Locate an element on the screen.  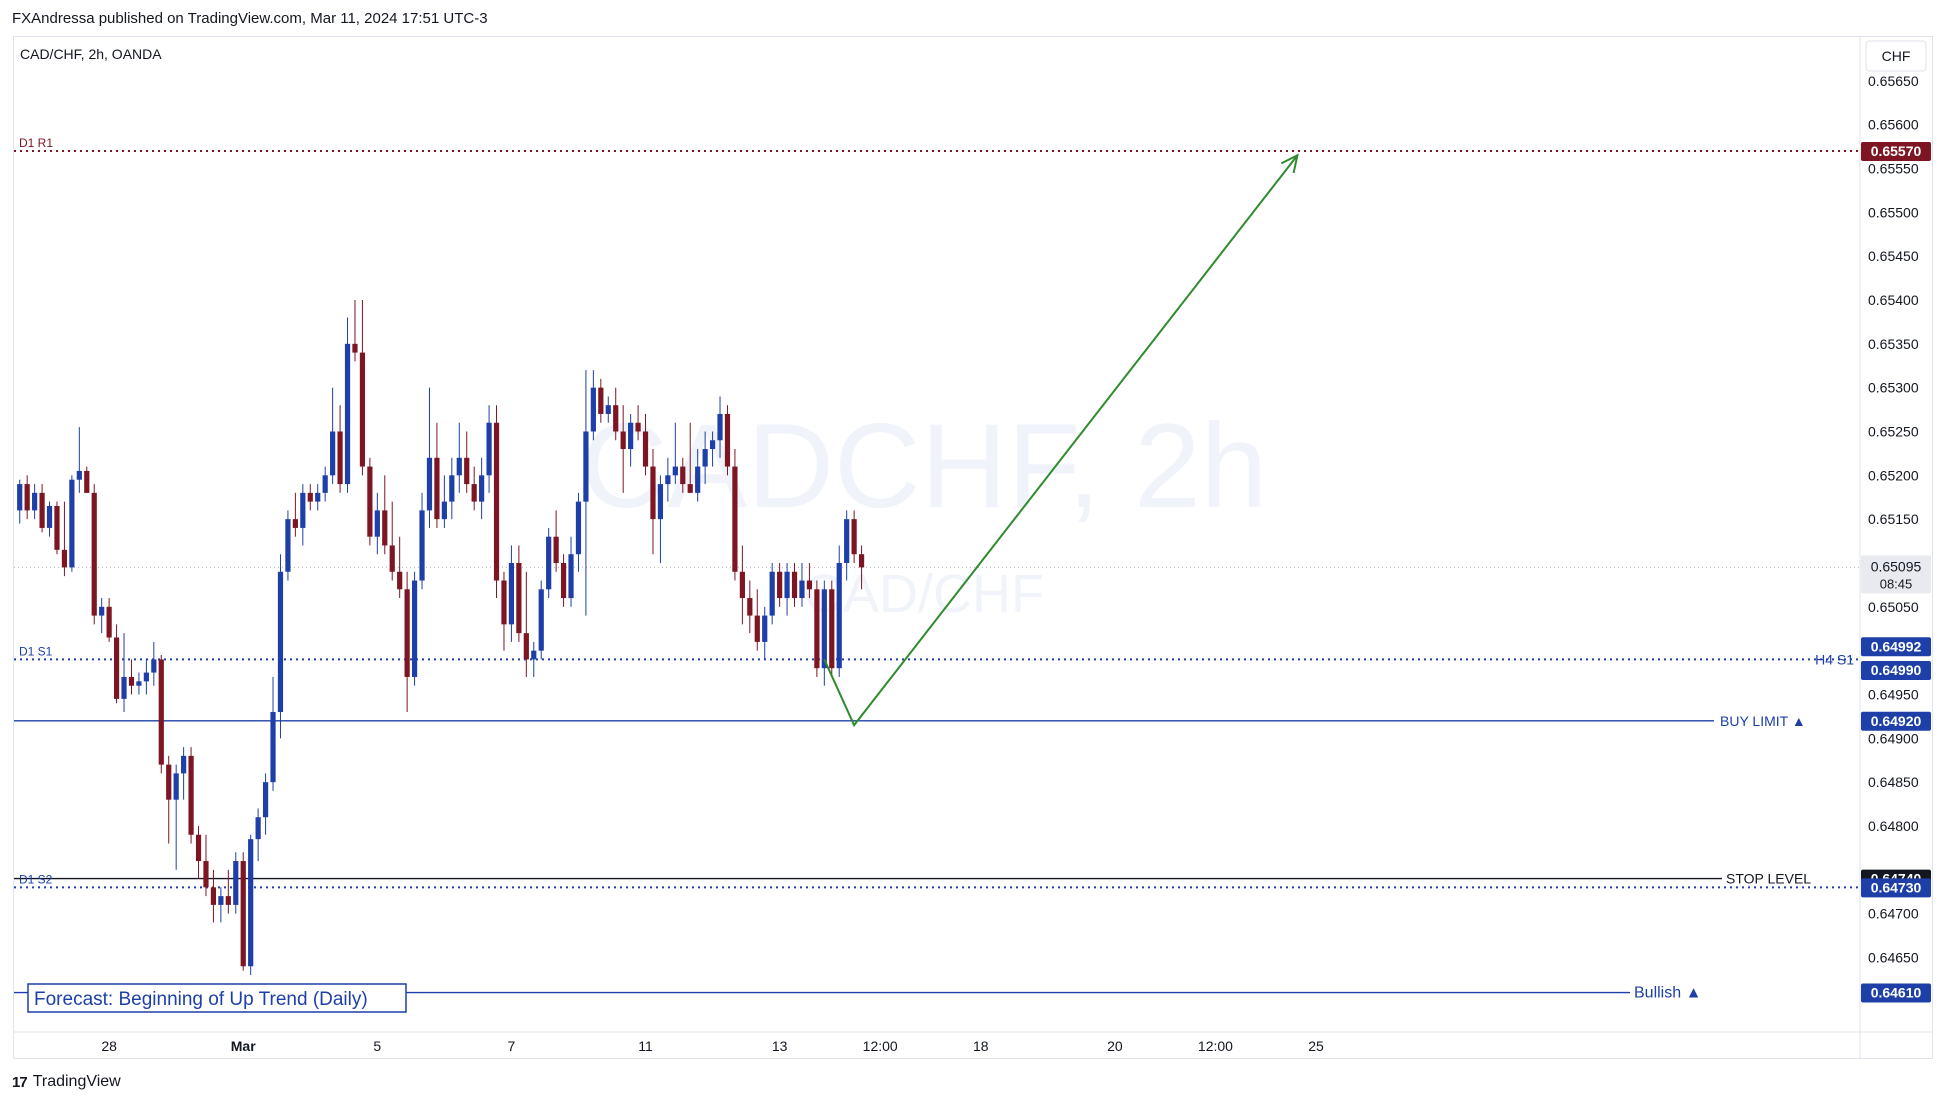
price-tag: 0.64920 is located at coordinates (1896, 721).